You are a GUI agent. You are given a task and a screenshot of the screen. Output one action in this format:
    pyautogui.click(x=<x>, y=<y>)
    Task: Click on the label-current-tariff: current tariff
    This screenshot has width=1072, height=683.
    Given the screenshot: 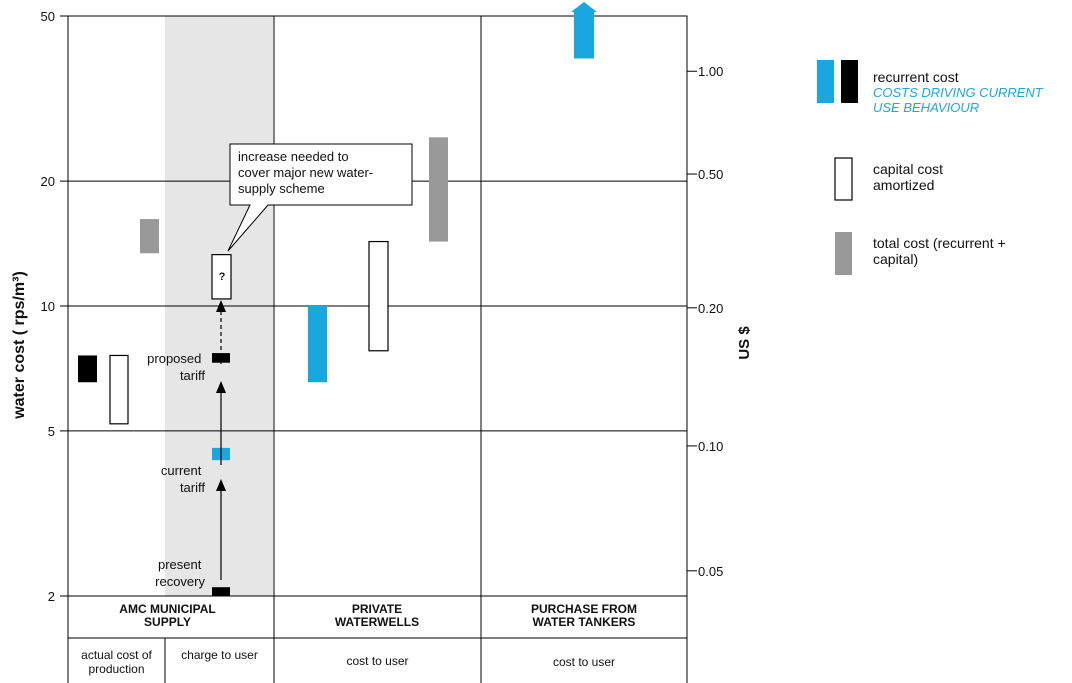 What is the action you would take?
    pyautogui.click(x=183, y=479)
    